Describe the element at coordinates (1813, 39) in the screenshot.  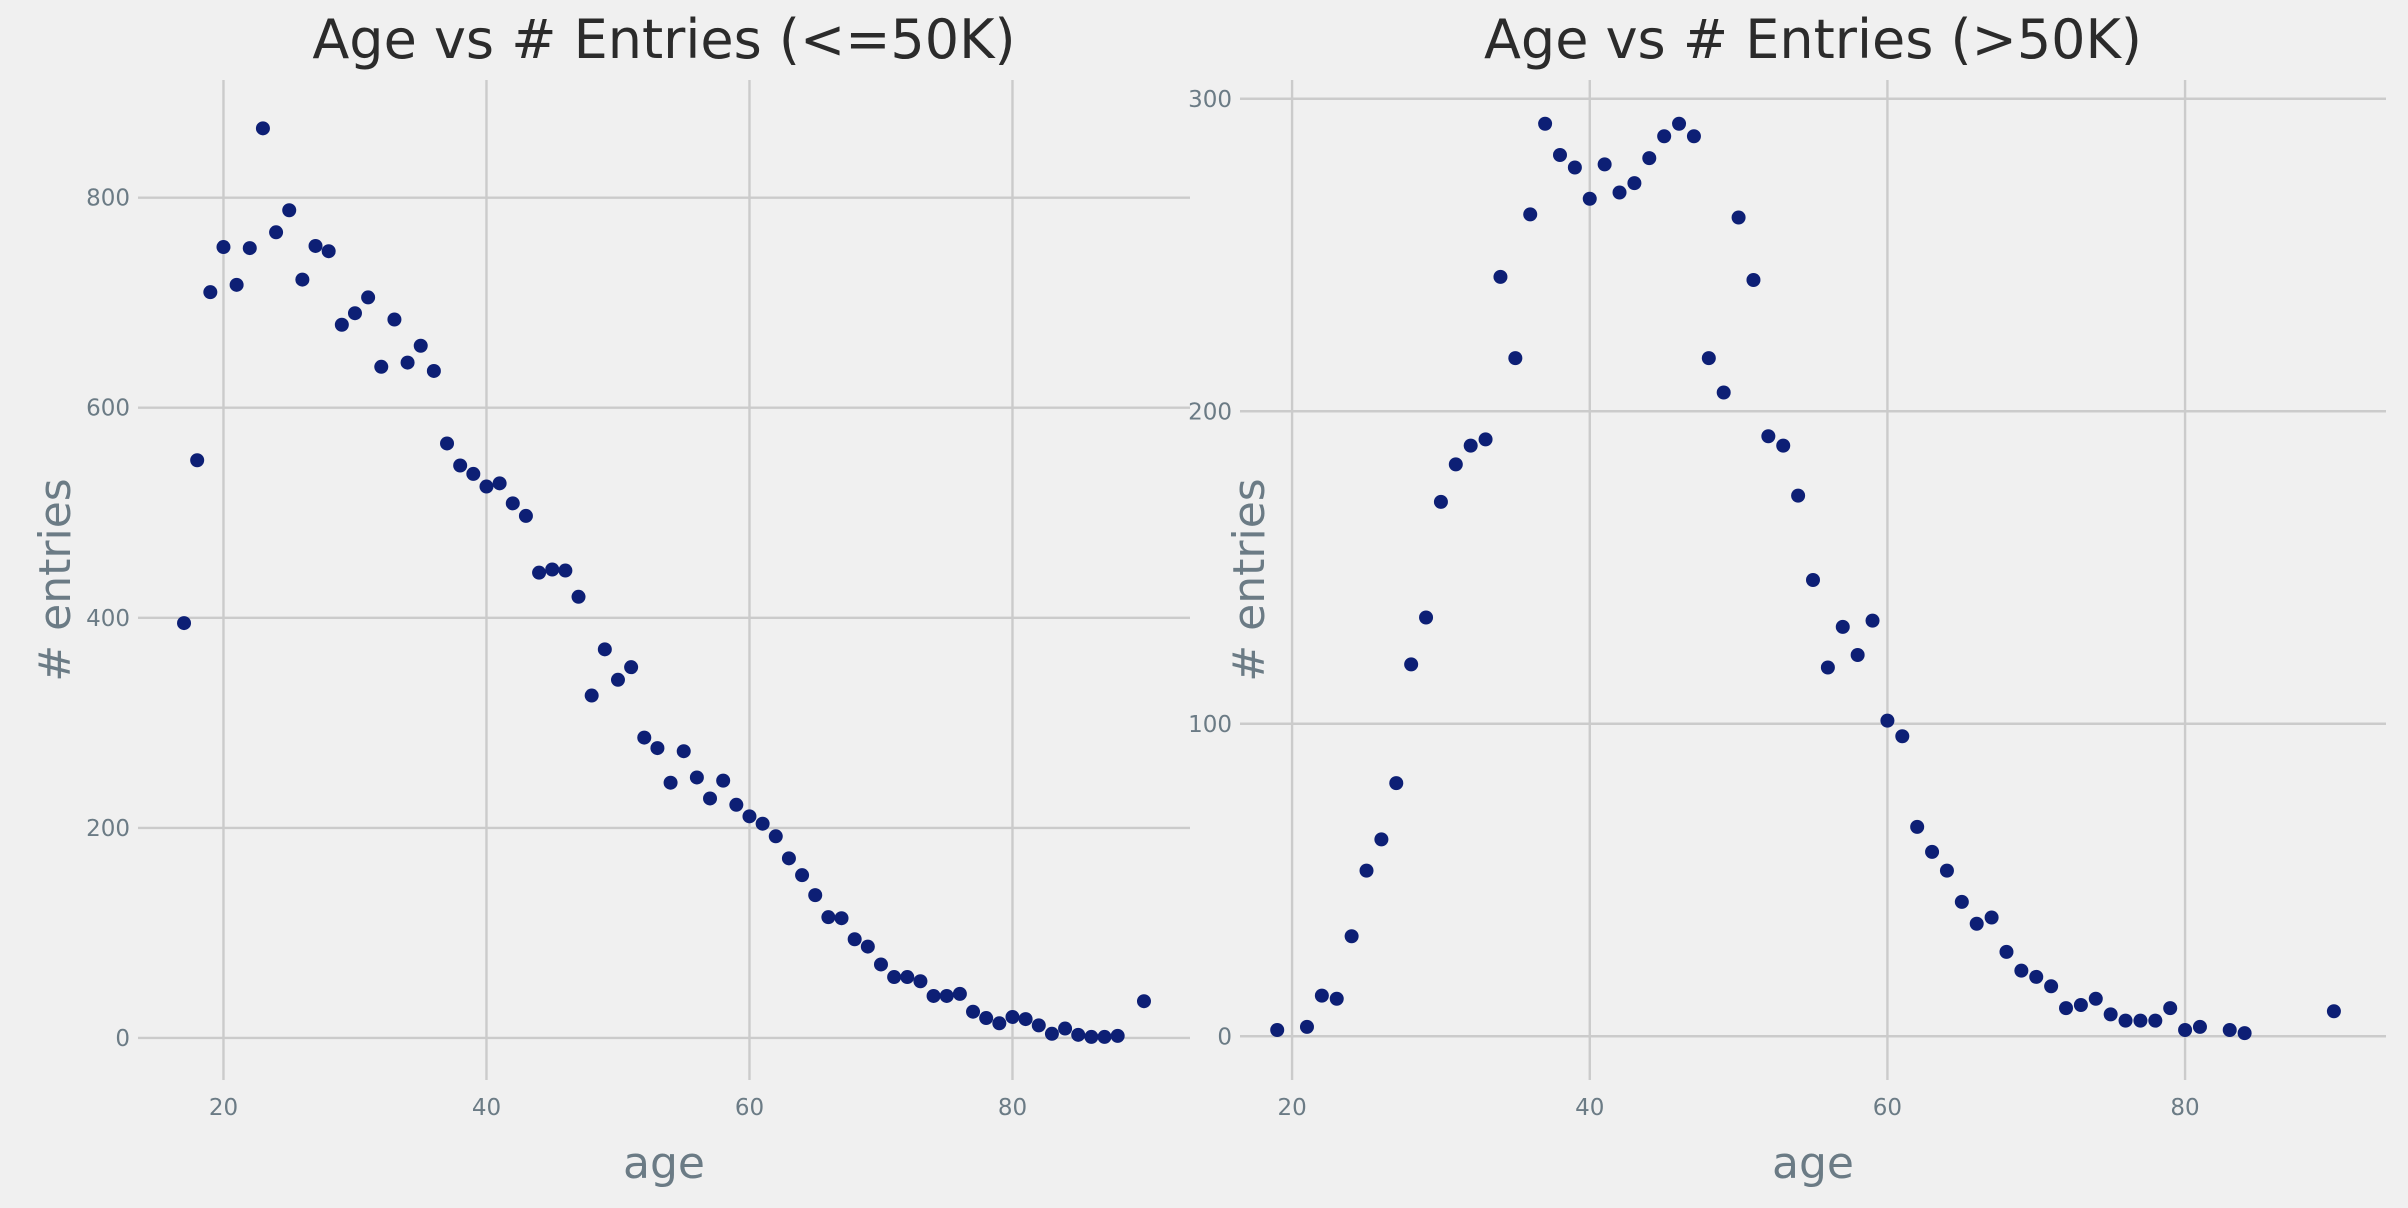
I see `chart-title: Age vs # Entries (>50K)` at that location.